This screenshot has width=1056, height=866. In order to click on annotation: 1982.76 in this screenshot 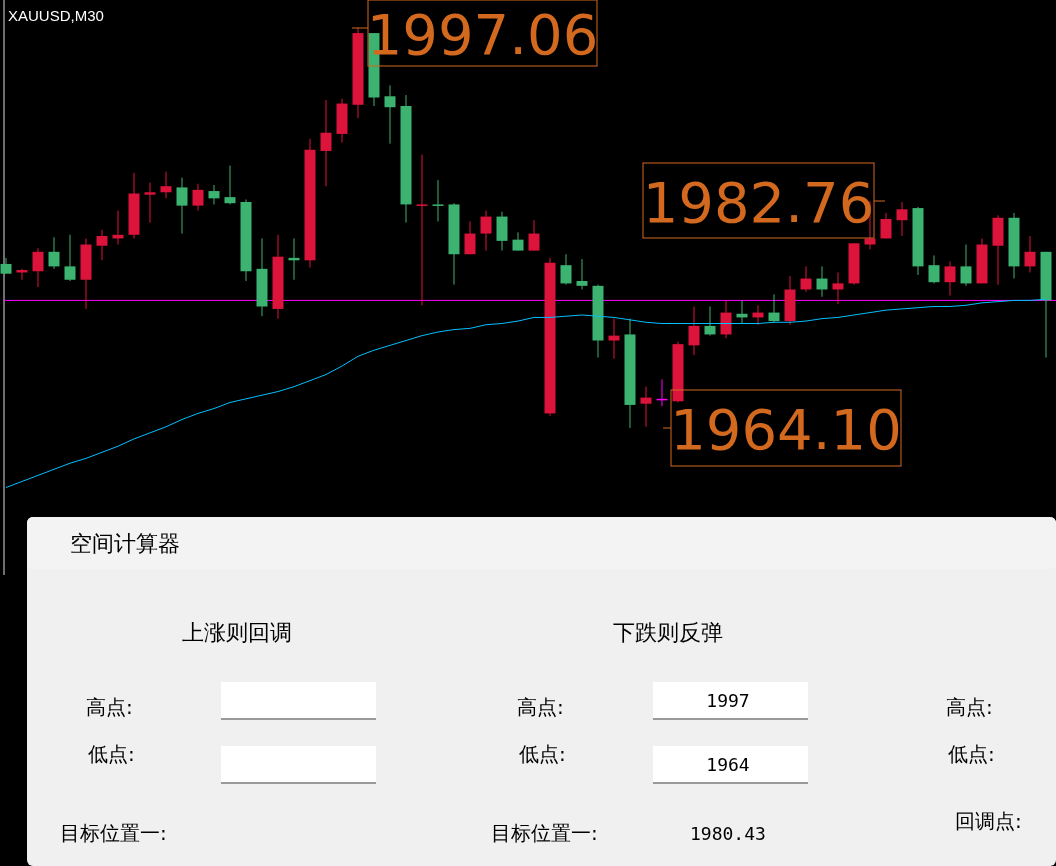, I will do `click(758, 202)`.